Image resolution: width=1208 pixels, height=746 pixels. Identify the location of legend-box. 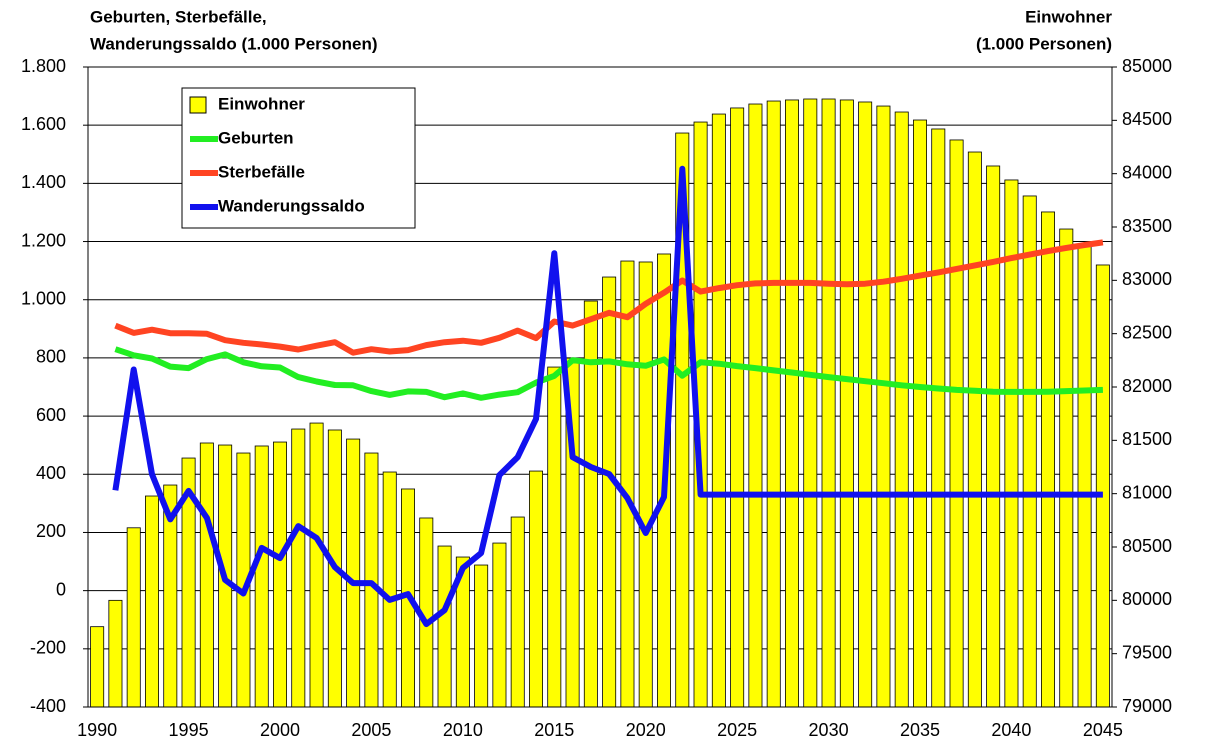
(298, 158).